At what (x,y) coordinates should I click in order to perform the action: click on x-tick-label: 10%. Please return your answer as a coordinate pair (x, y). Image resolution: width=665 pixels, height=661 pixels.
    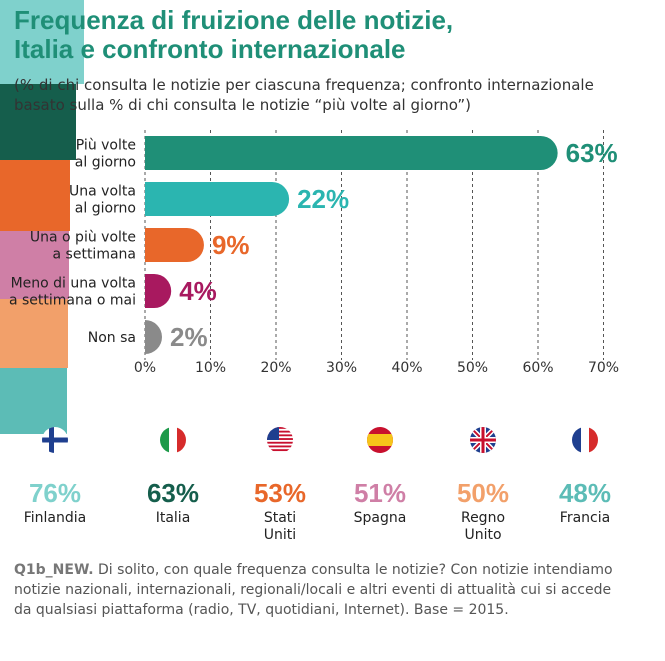
    Looking at the image, I should click on (210, 368).